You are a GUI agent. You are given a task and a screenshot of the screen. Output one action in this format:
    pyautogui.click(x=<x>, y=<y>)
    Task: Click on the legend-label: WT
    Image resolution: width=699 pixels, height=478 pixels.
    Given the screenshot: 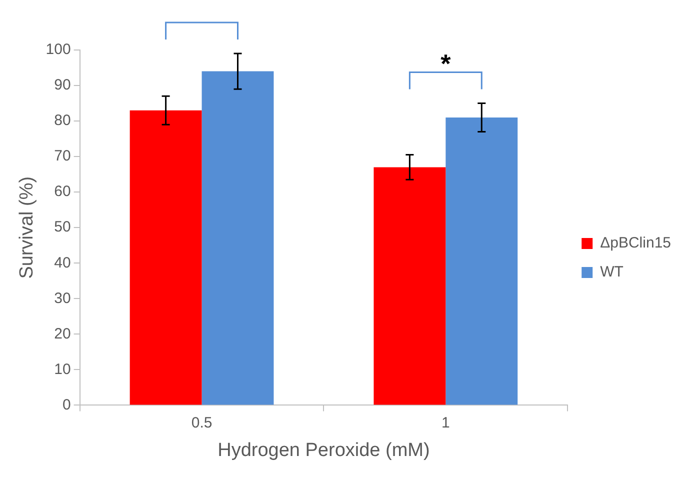 What is the action you would take?
    pyautogui.click(x=612, y=272)
    